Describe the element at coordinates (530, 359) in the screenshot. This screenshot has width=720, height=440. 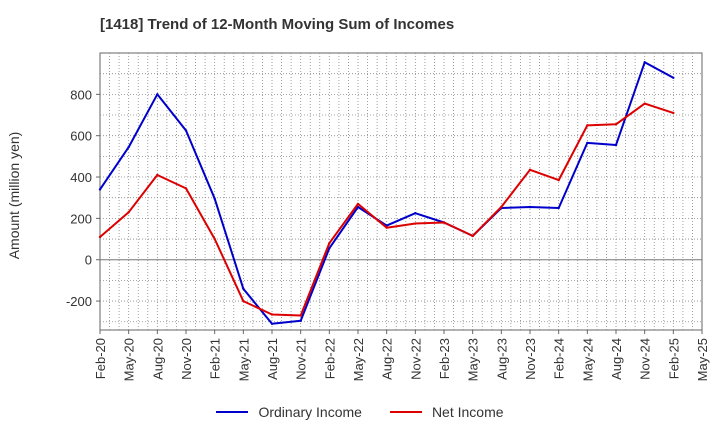
I see `x-tick-label: Nov-23` at that location.